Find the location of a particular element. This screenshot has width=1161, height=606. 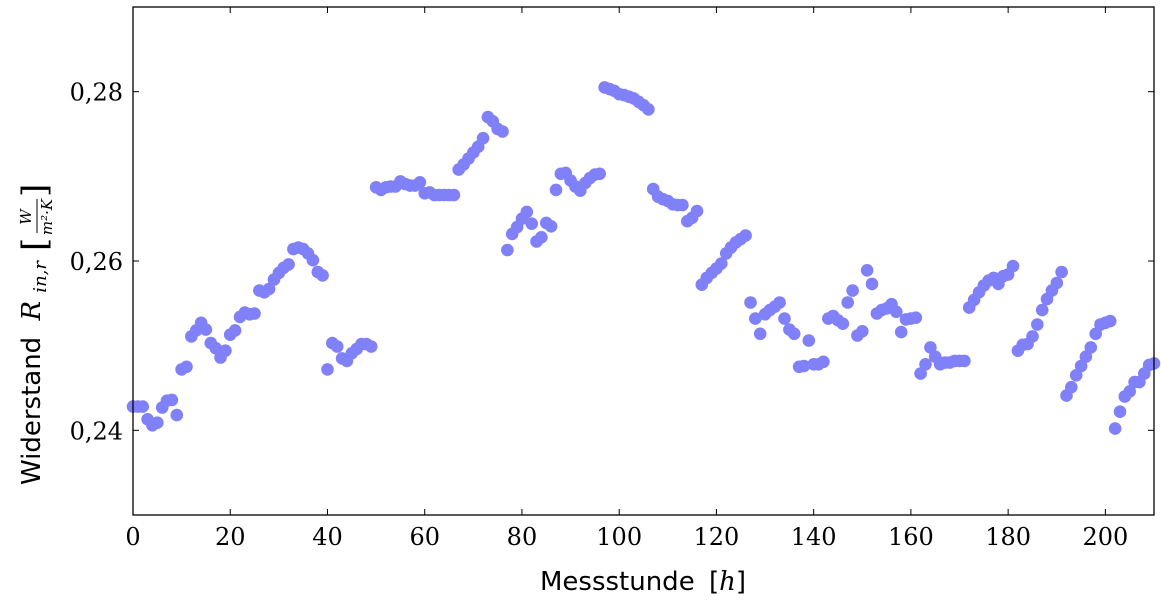

x-tick-label-120: 120 is located at coordinates (717, 537).